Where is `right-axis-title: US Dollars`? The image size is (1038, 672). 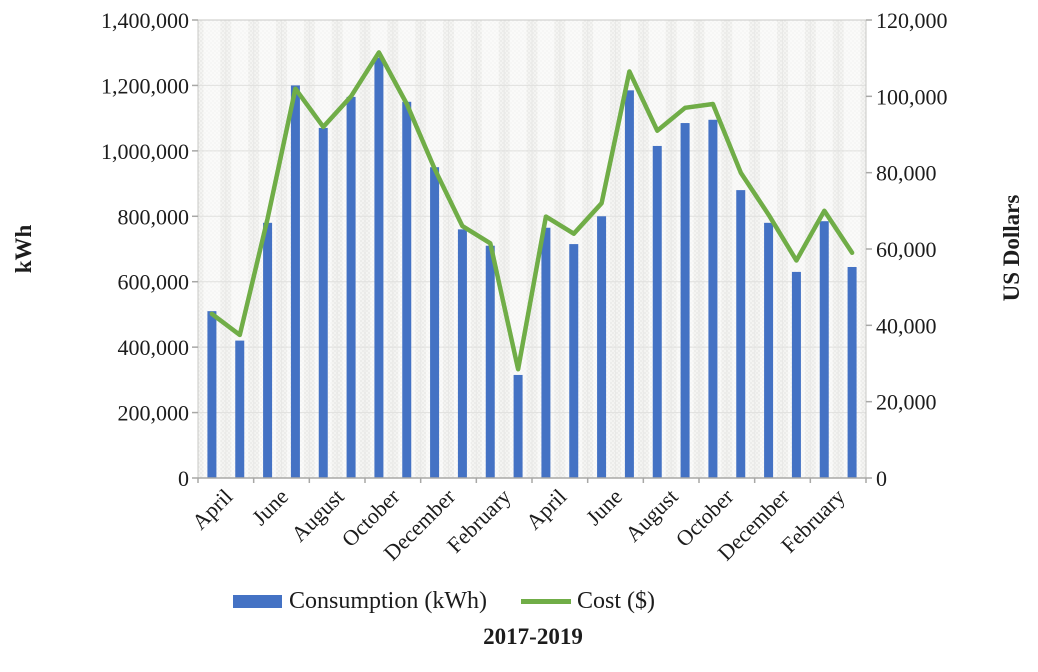 right-axis-title: US Dollars is located at coordinates (1011, 248).